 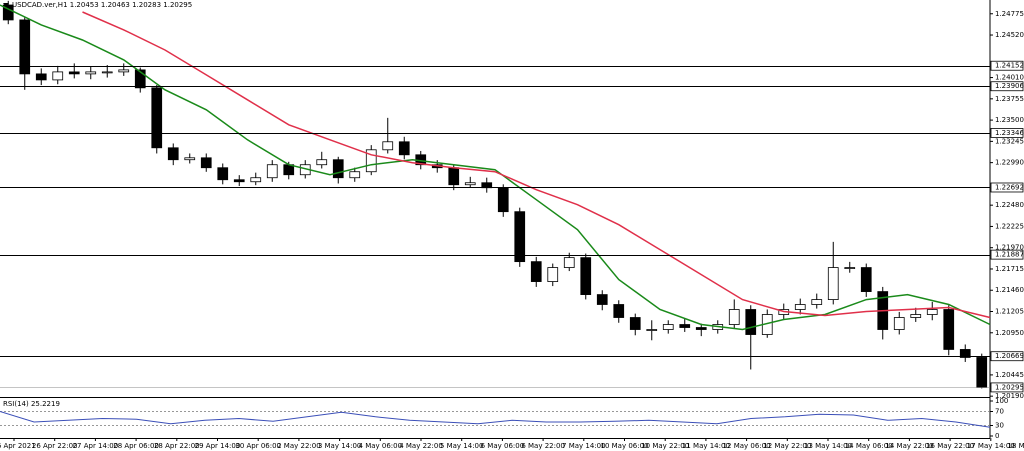 What do you see at coordinates (1009, 356) in the screenshot?
I see `level-label: 1.20669` at bounding box center [1009, 356].